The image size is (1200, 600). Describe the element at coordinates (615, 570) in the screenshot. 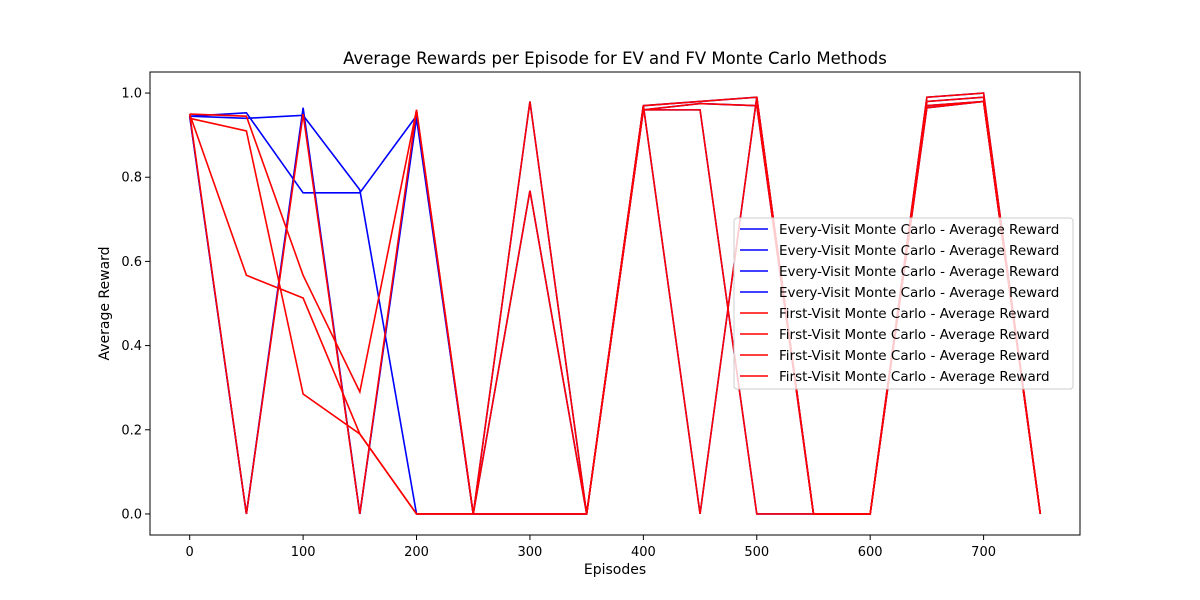

I see `x-axis-label: Episodes` at that location.